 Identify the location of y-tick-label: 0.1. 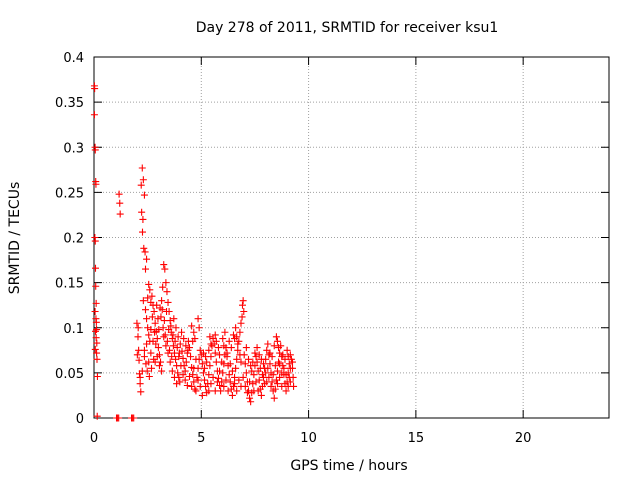
(73, 329).